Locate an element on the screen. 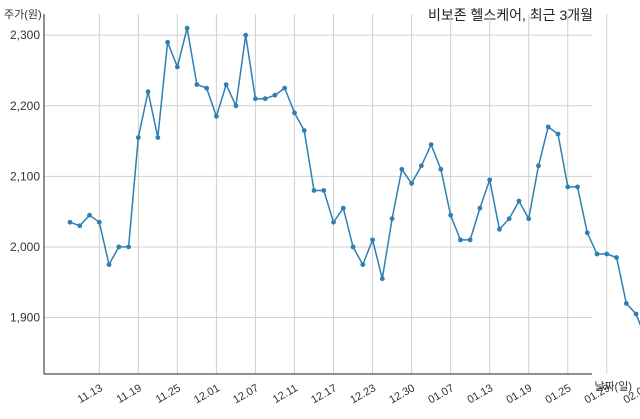  x-tick-label: 11.13 is located at coordinates (90, 394).